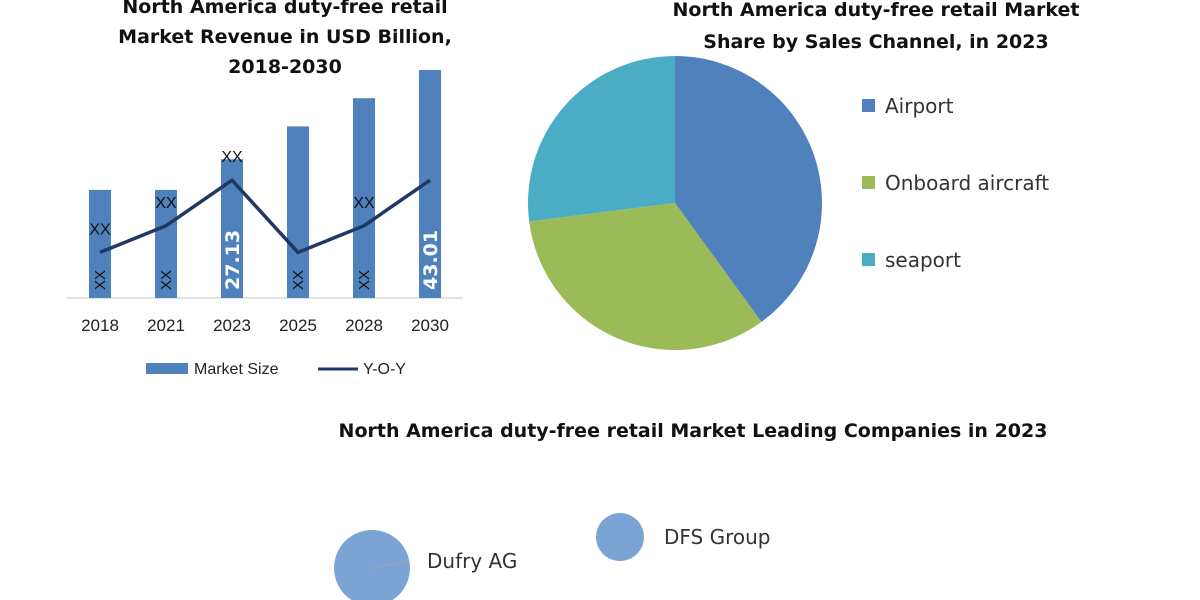  I want to click on yoy-label-2018: XX, so click(100, 229).